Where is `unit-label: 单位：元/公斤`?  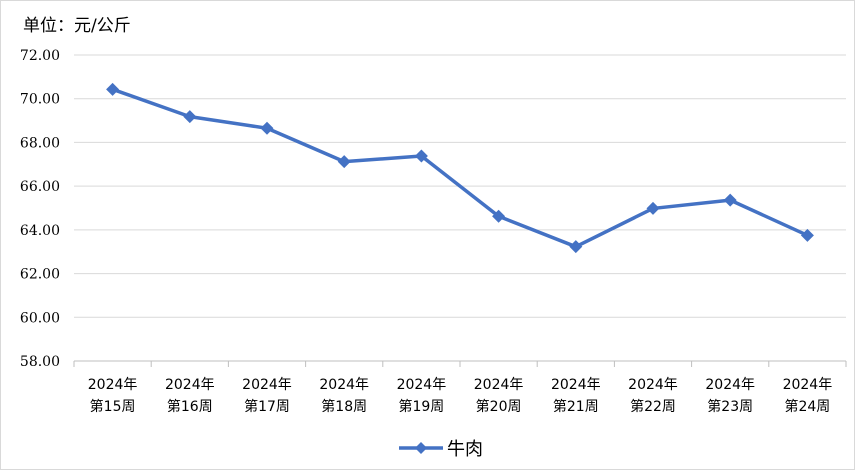
unit-label: 单位：元/公斤 is located at coordinates (77, 26).